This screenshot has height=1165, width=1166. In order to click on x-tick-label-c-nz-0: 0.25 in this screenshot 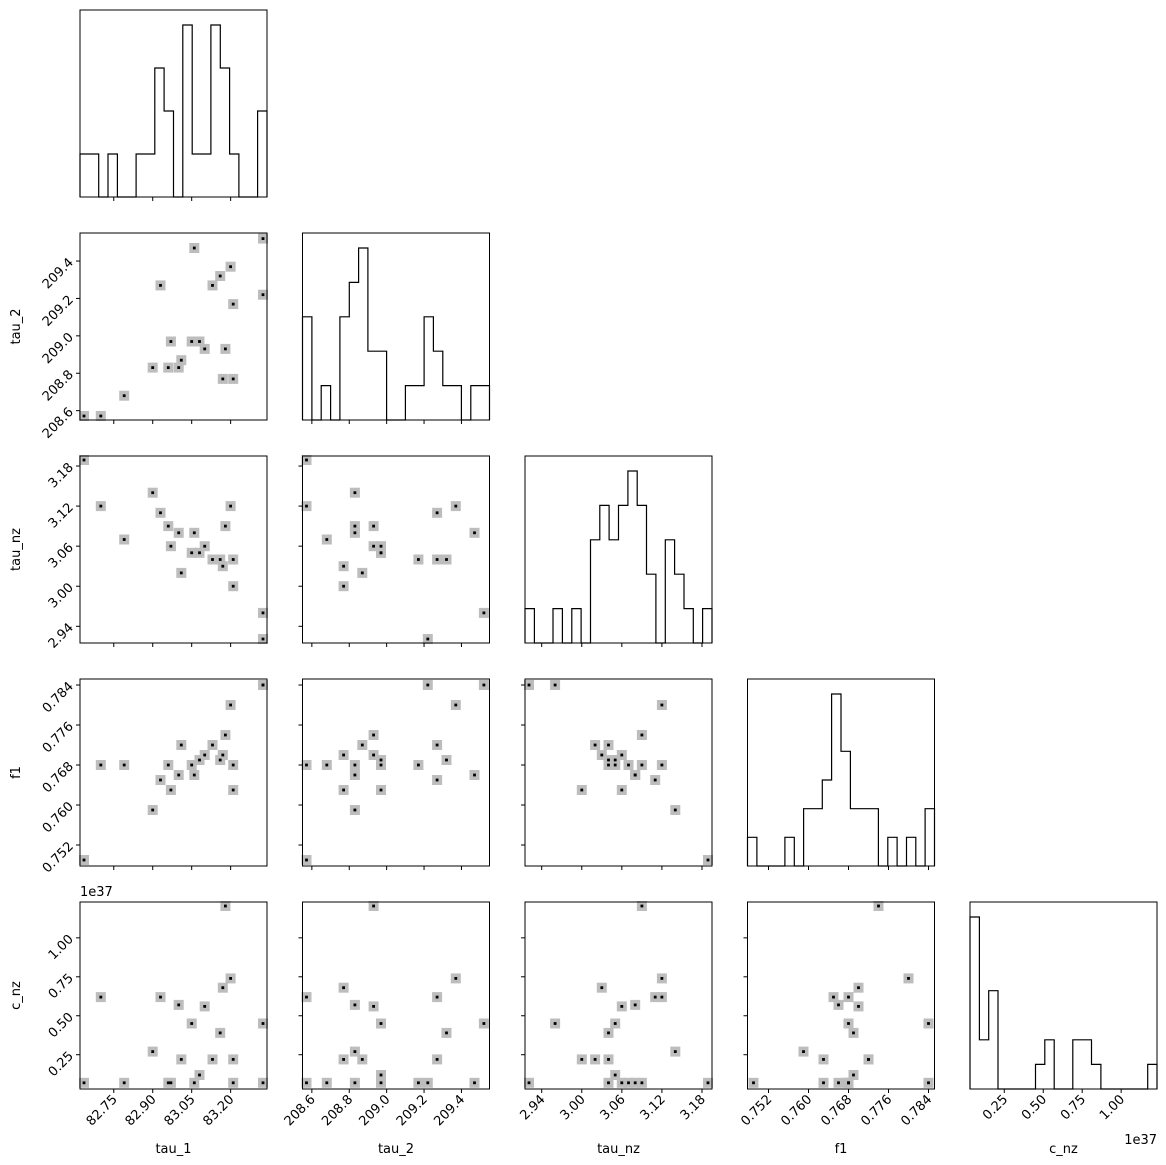, I will do `click(995, 1107)`.